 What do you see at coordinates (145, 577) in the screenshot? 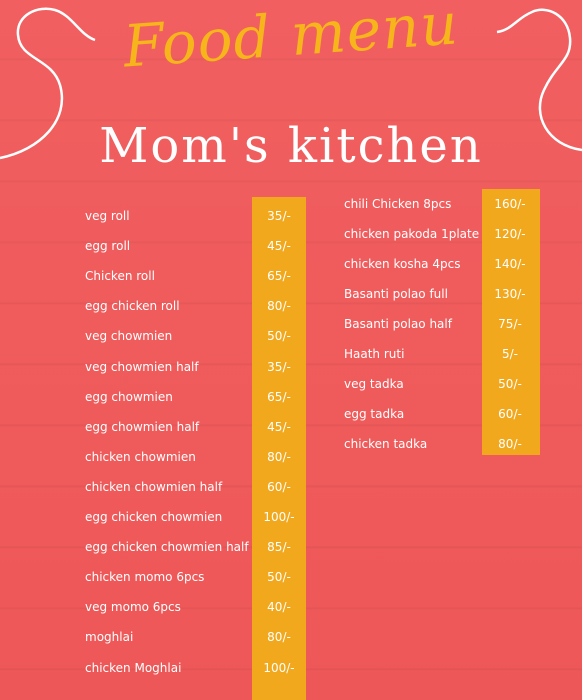
I see `menu-item-name: chicken momo 6pcs` at bounding box center [145, 577].